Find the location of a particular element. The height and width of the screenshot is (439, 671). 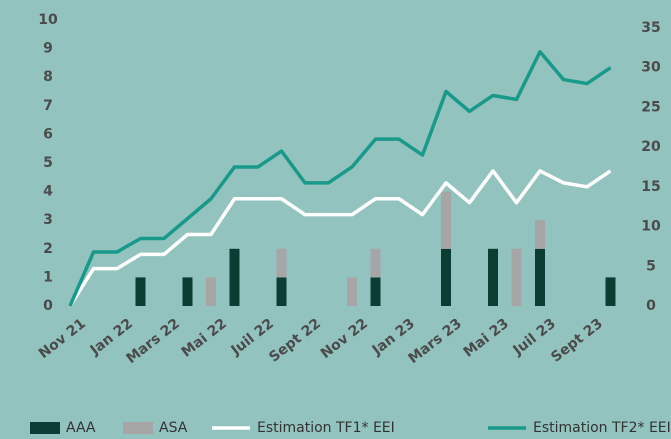

y-tick-label: 7 is located at coordinates (48, 106).